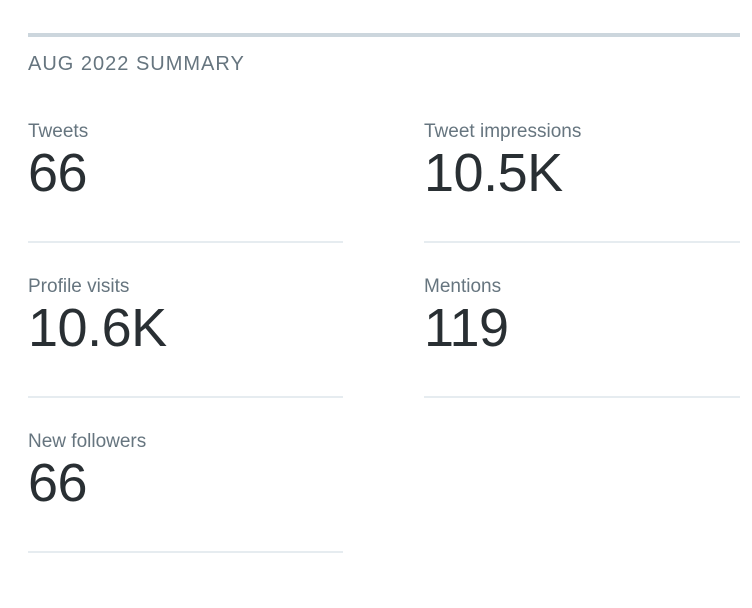  What do you see at coordinates (466, 328) in the screenshot?
I see `metric-mentions-value: 119` at bounding box center [466, 328].